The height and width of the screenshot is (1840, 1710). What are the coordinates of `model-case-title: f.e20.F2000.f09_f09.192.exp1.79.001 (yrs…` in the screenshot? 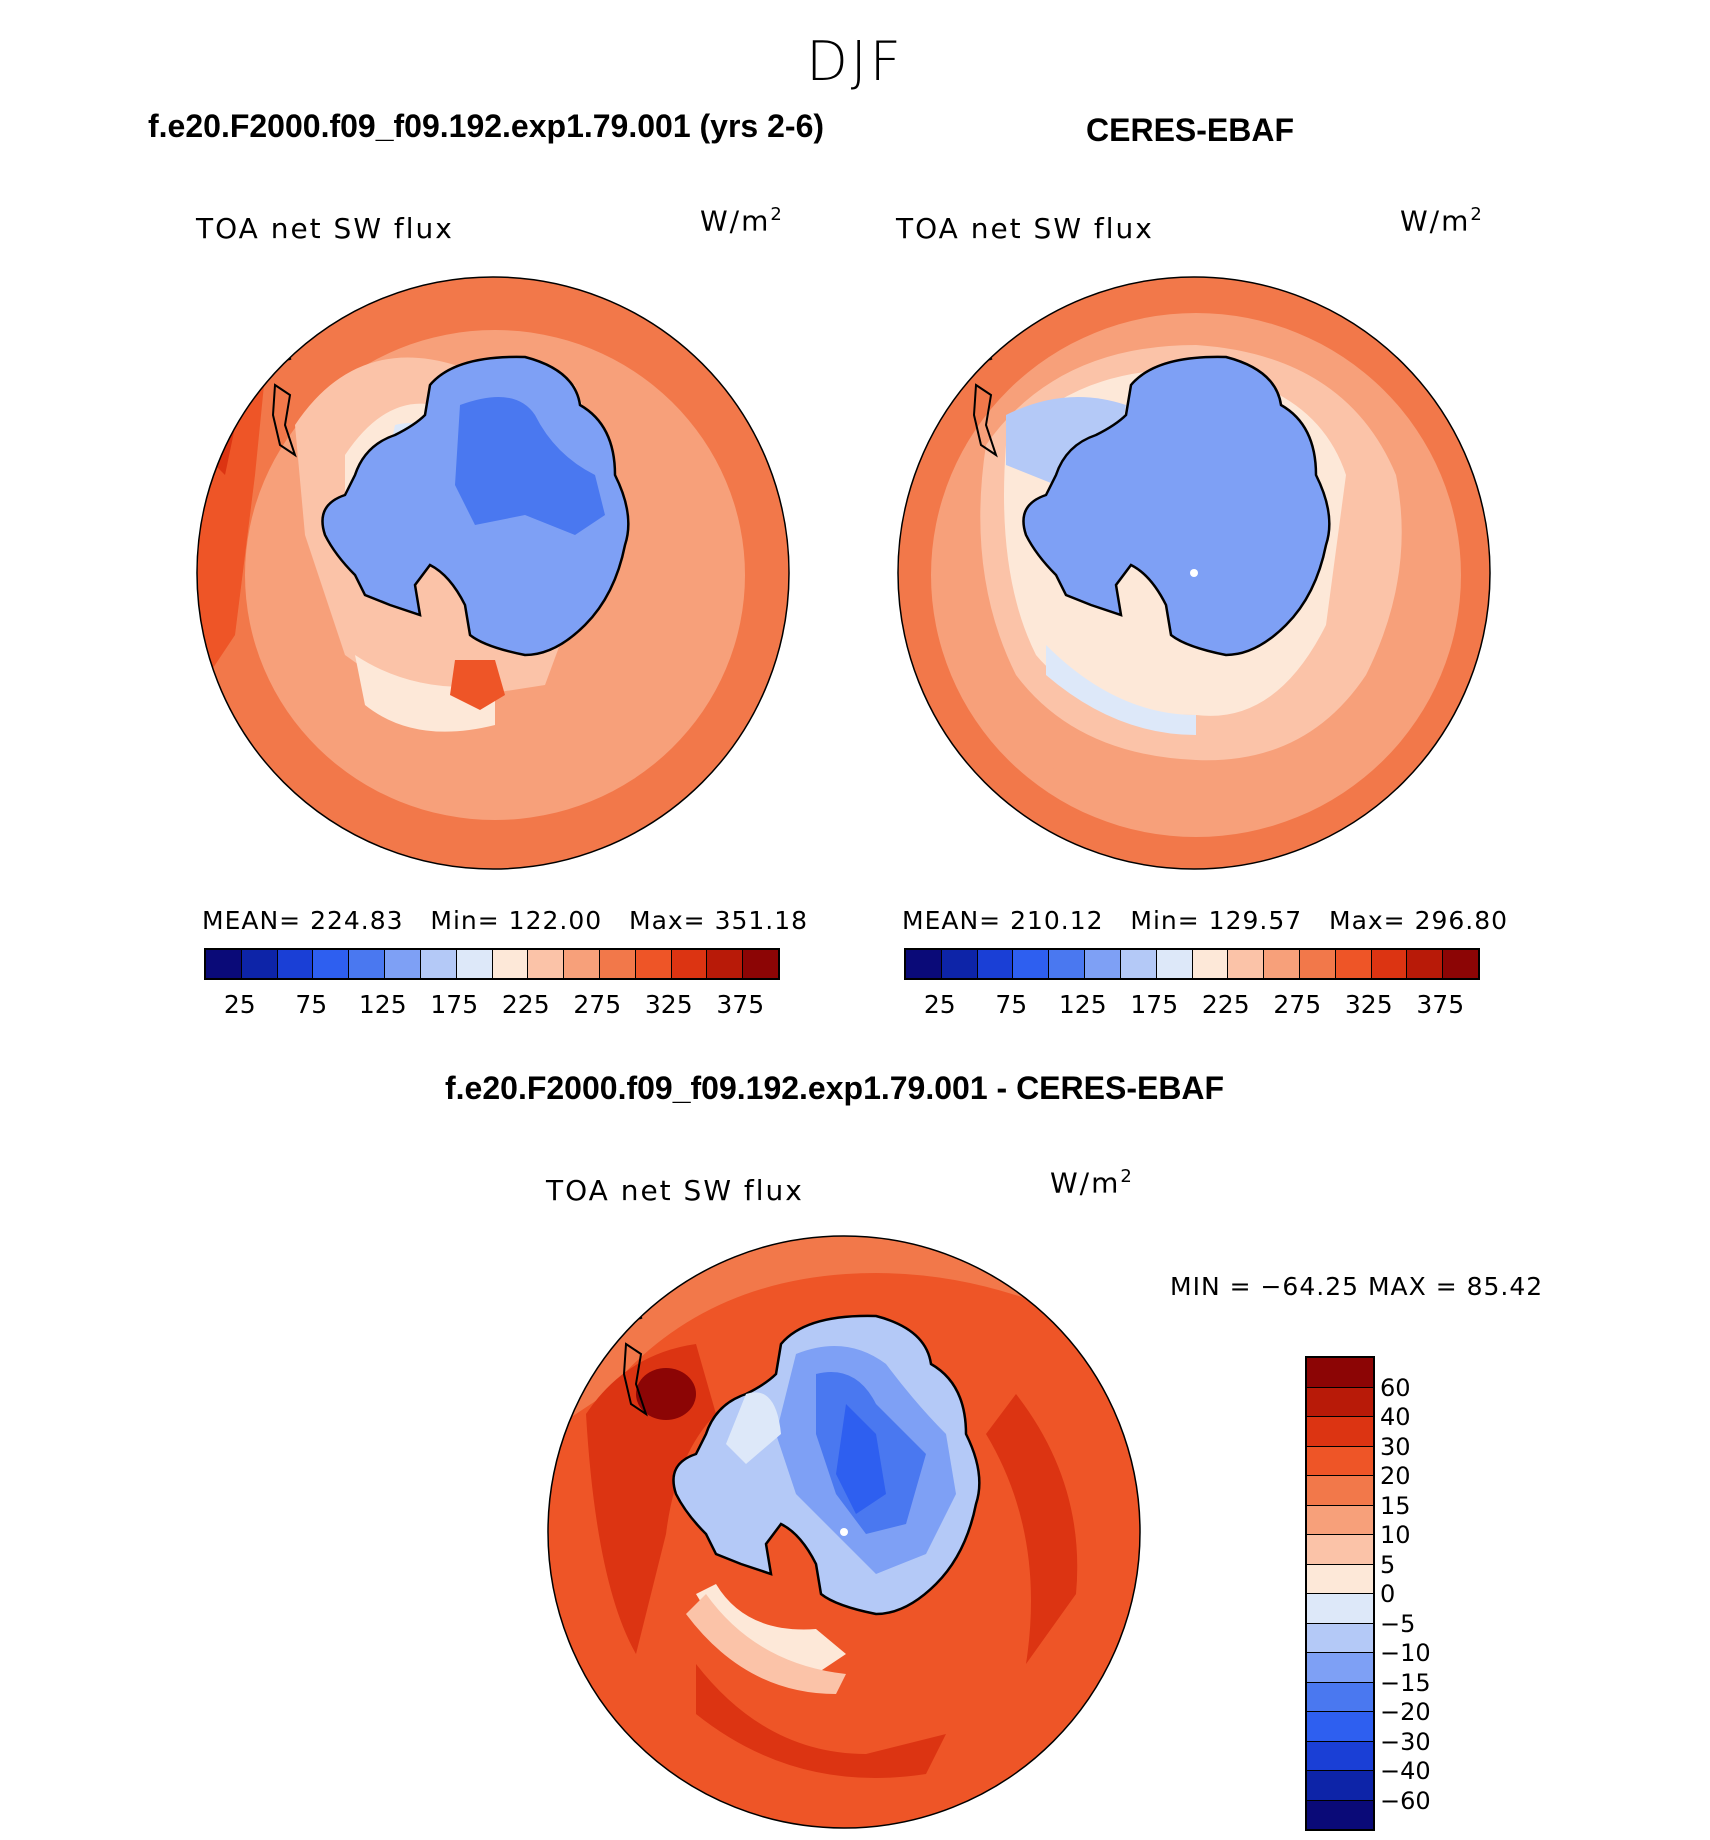 It's located at (486, 126).